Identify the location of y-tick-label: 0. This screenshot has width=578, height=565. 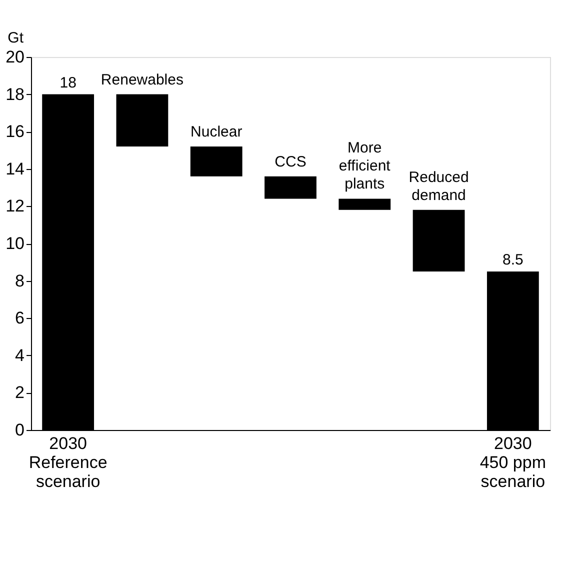
(19, 430).